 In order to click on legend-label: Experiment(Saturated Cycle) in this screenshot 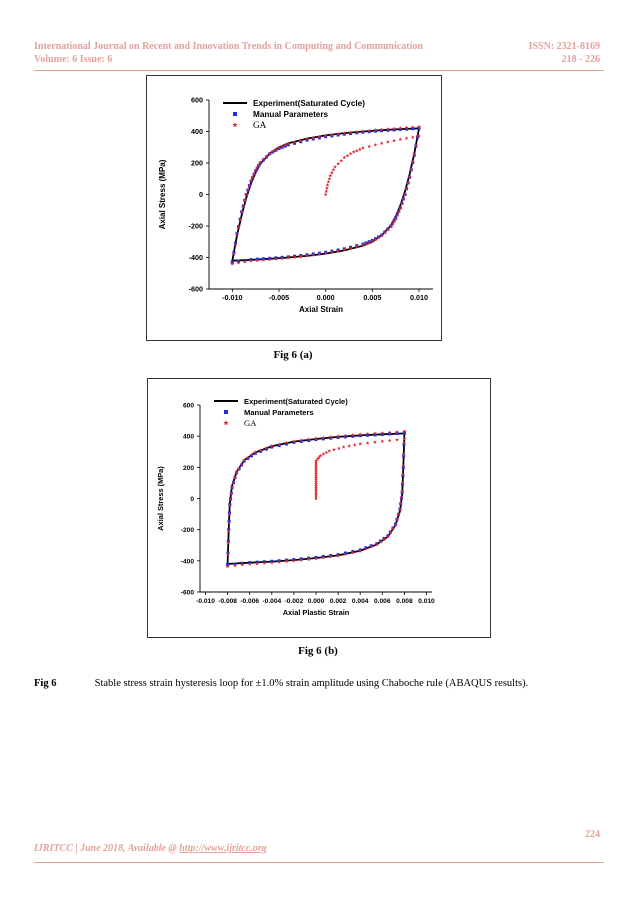, I will do `click(309, 103)`.